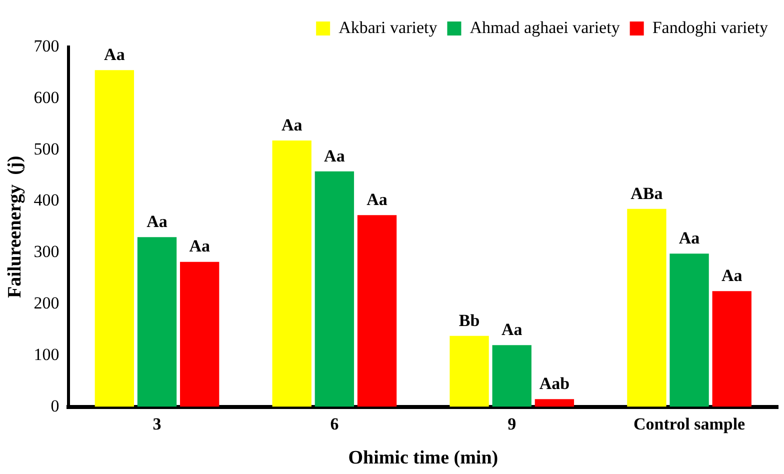  What do you see at coordinates (647, 193) in the screenshot?
I see `data-label: ABa` at bounding box center [647, 193].